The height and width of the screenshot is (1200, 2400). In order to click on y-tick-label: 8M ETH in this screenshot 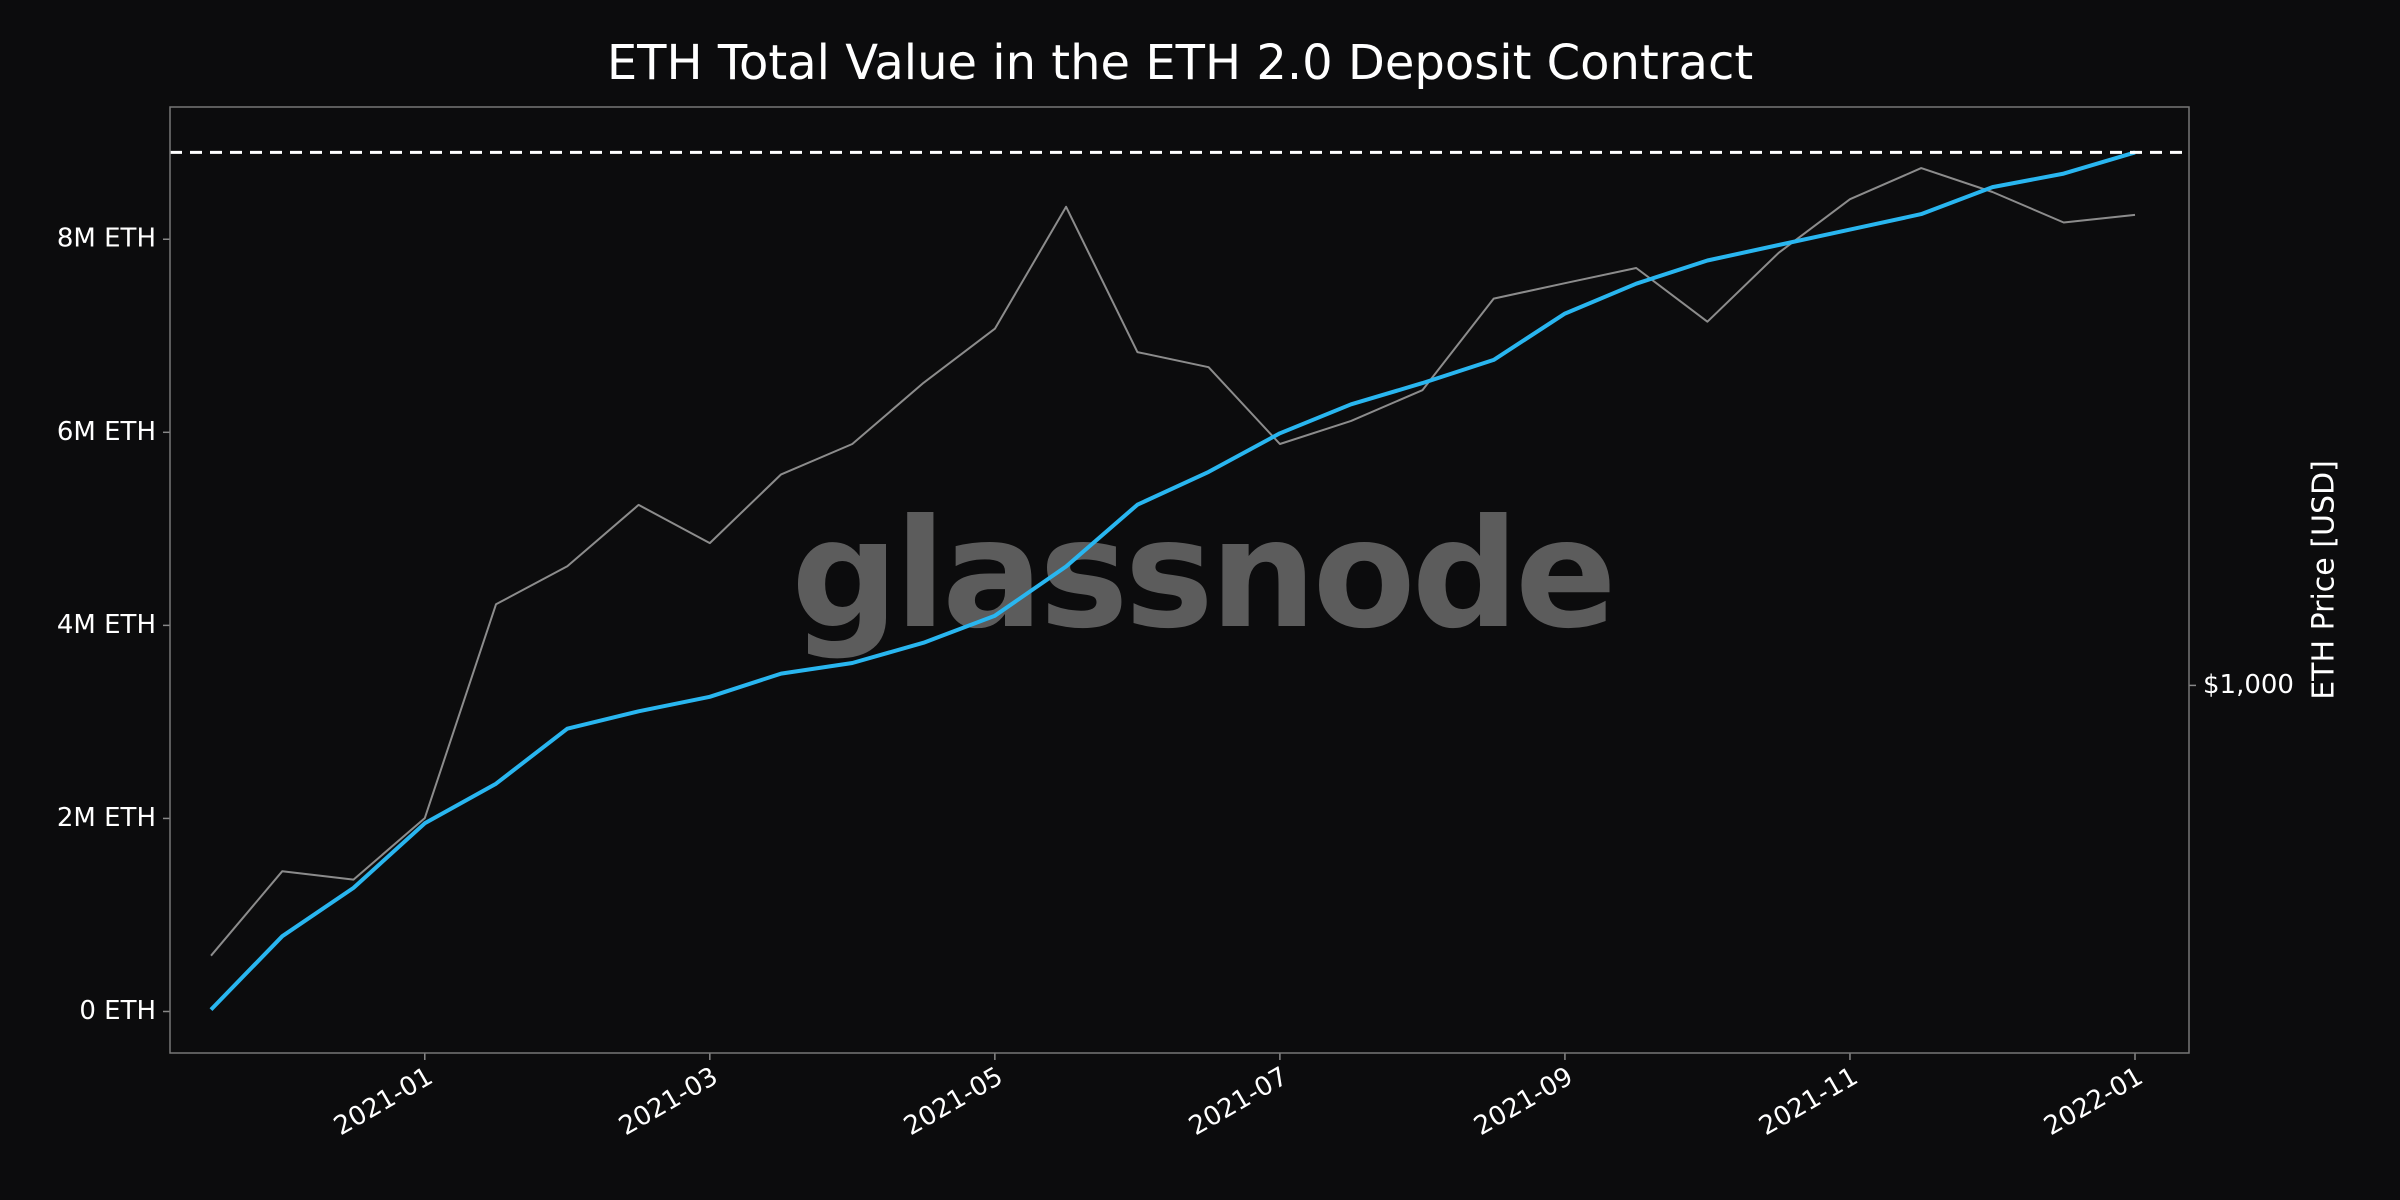, I will do `click(106, 239)`.